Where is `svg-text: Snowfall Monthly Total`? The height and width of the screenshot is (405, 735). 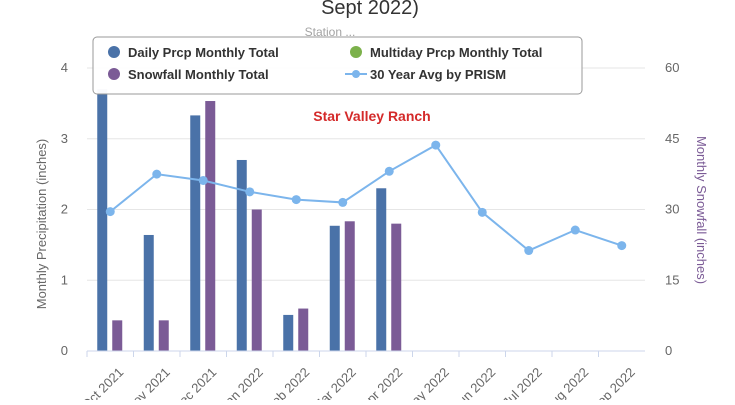
svg-text: Snowfall Monthly Total is located at coordinates (198, 74).